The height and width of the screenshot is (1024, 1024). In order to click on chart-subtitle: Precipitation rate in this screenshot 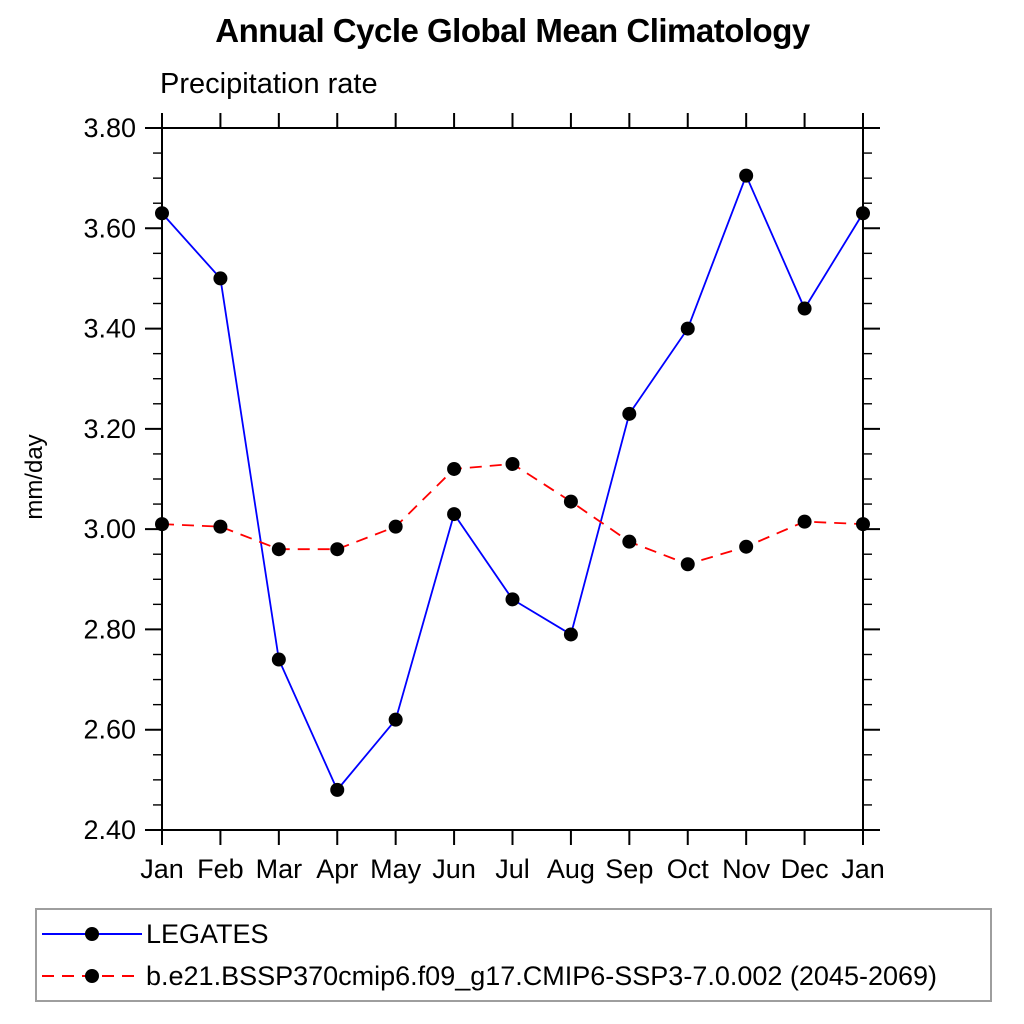, I will do `click(269, 84)`.